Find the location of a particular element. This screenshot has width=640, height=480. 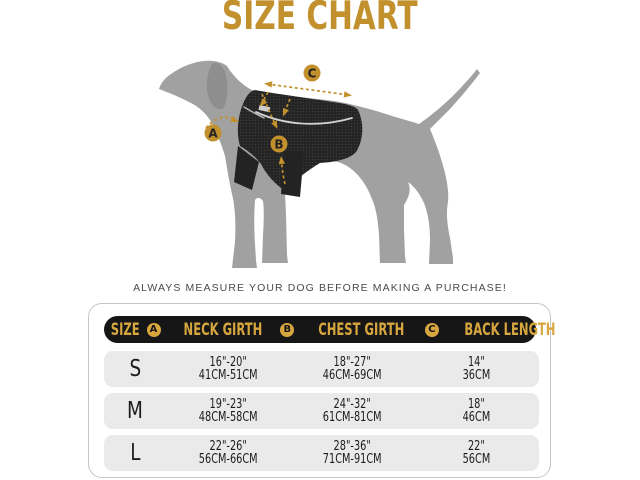

header-cell-size: SIZE is located at coordinates (125, 330).